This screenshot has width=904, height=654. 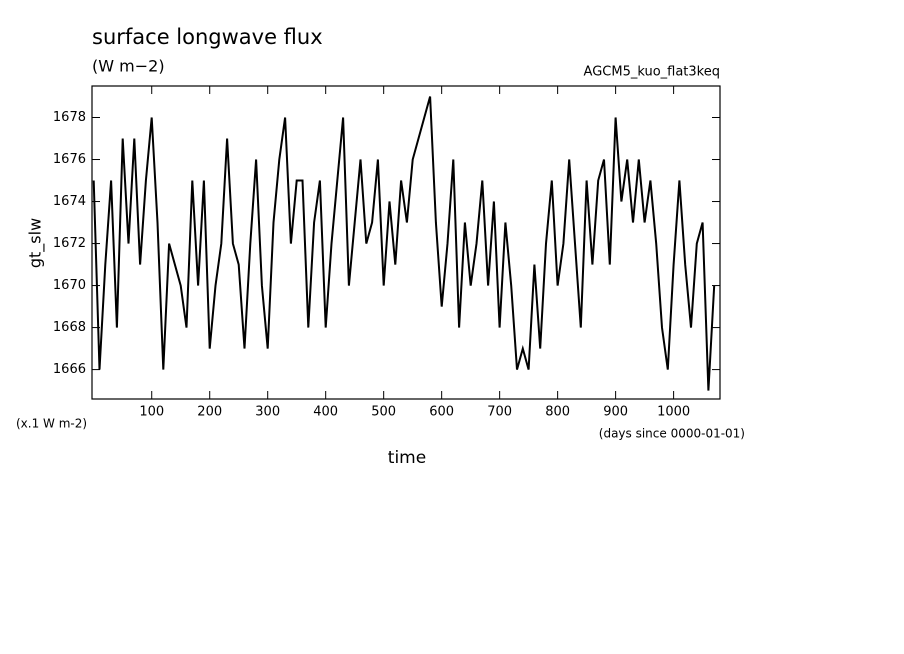 I want to click on y-tick-label: 1666, so click(x=69, y=369).